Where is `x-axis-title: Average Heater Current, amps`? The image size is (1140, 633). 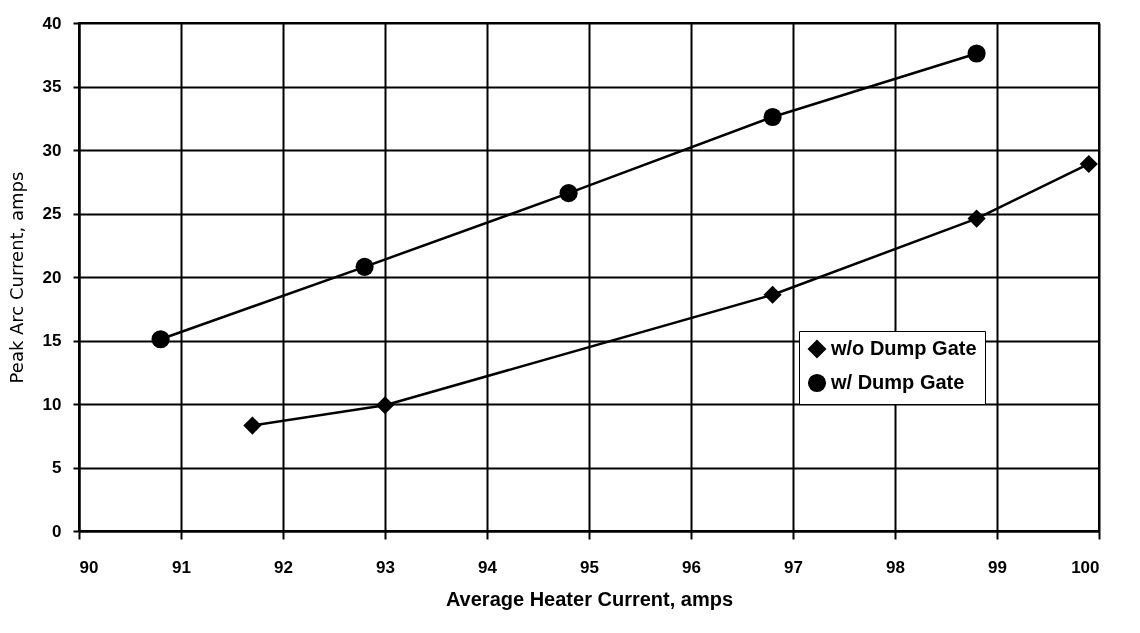
x-axis-title: Average Heater Current, amps is located at coordinates (589, 598).